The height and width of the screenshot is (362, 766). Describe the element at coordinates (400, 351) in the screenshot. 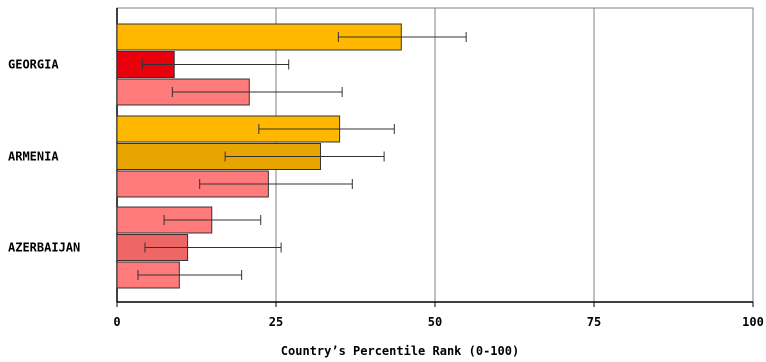

I see `x-axis-title: Country’s Percentile Rank (0-100)` at that location.